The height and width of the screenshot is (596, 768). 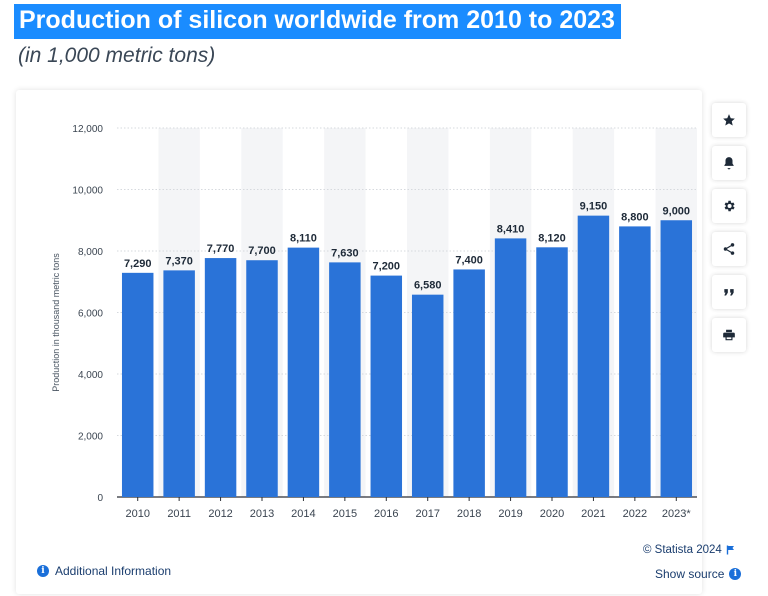 I want to click on data-label: 8,800, so click(x=635, y=217).